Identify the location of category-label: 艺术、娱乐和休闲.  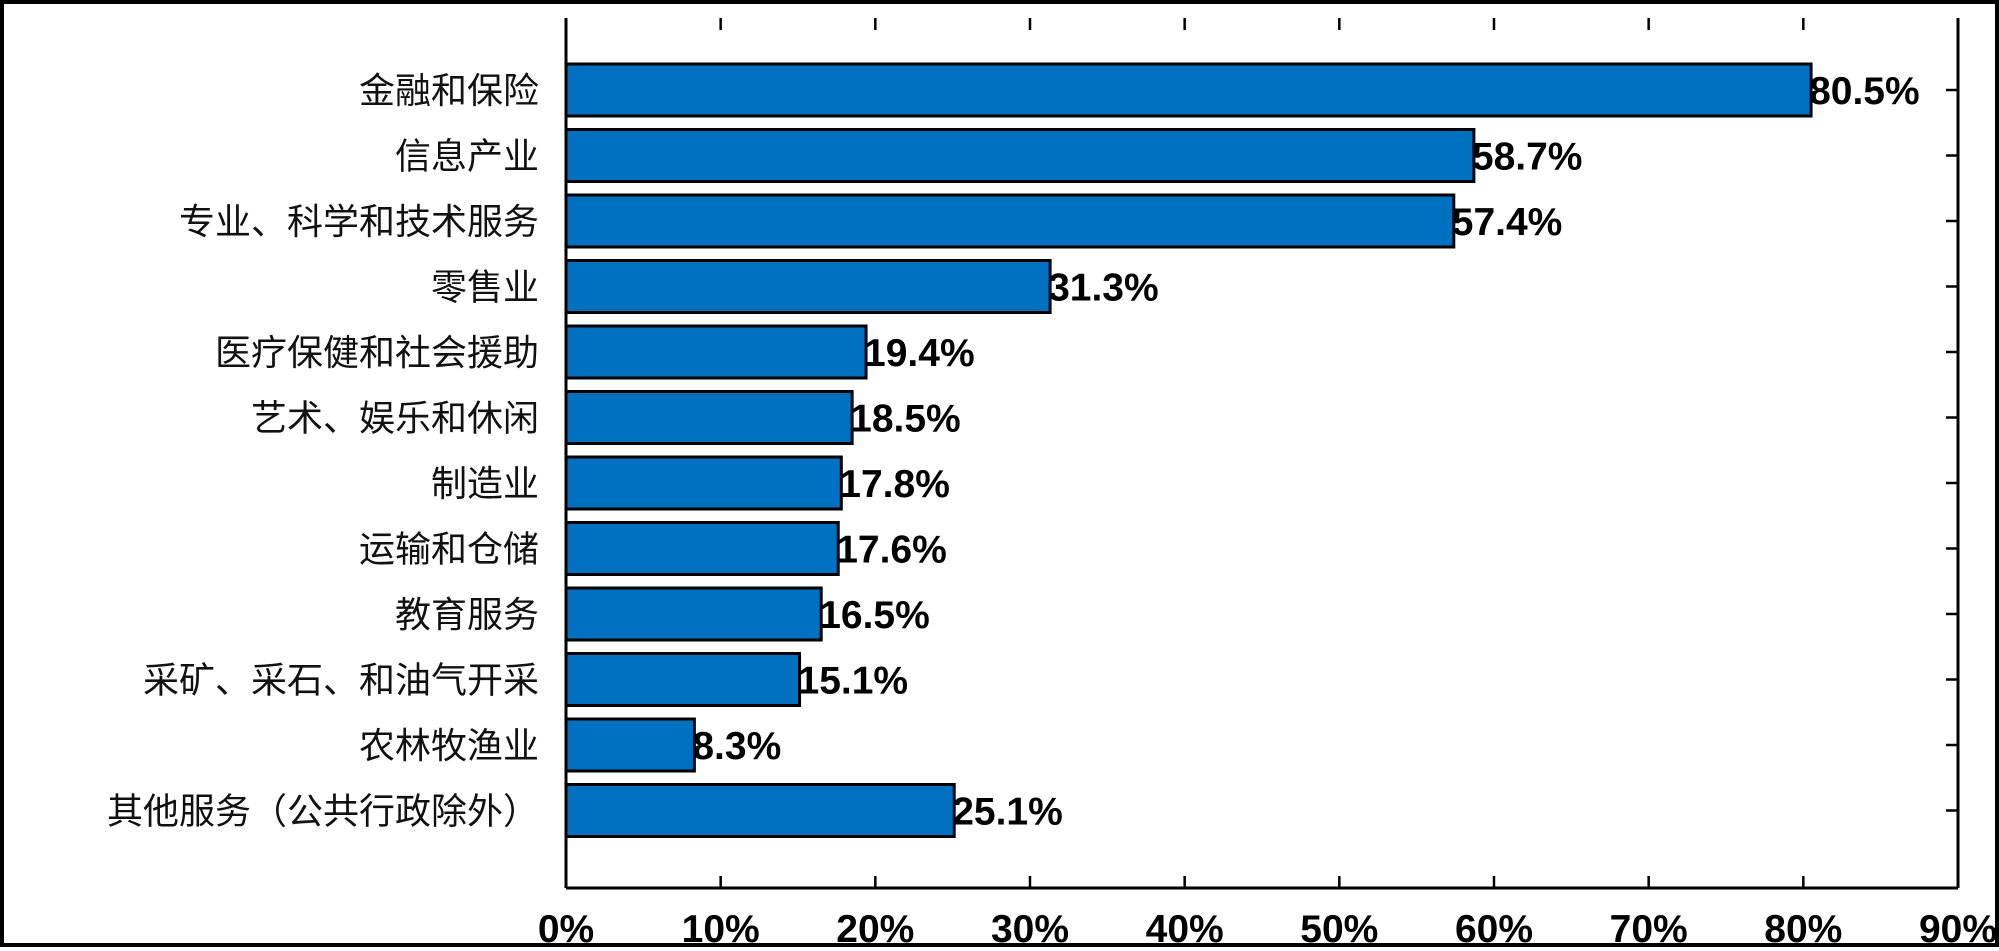
(395, 419).